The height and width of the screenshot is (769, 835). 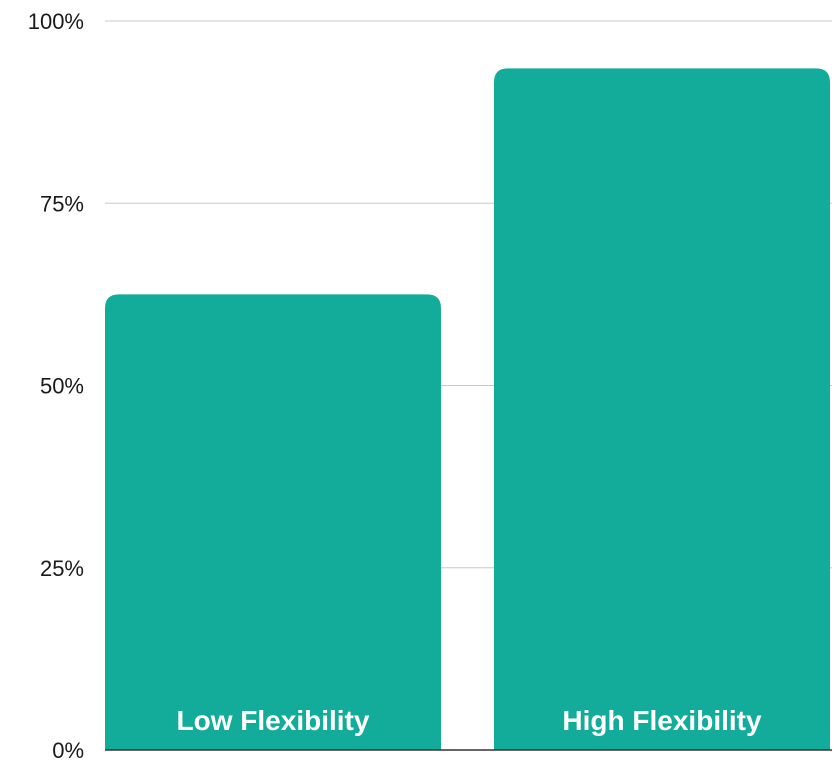 What do you see at coordinates (469, 720) in the screenshot?
I see `bar-labels: Low Flexibility High Flexibility` at bounding box center [469, 720].